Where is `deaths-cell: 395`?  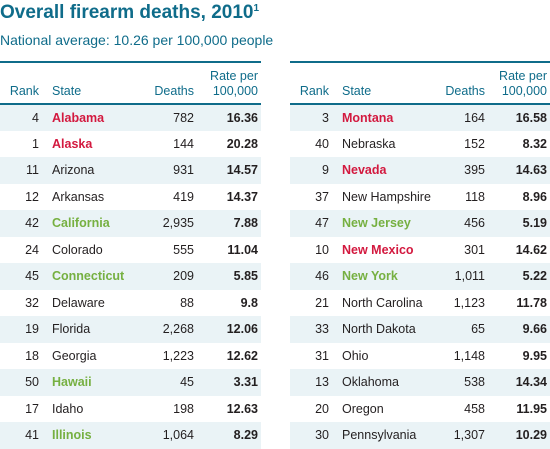
deaths-cell: 395 is located at coordinates (474, 170).